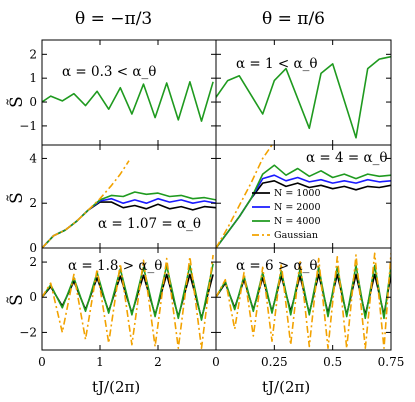  I want to click on panel-annotation: α = 1 < α_θ, so click(277, 64).